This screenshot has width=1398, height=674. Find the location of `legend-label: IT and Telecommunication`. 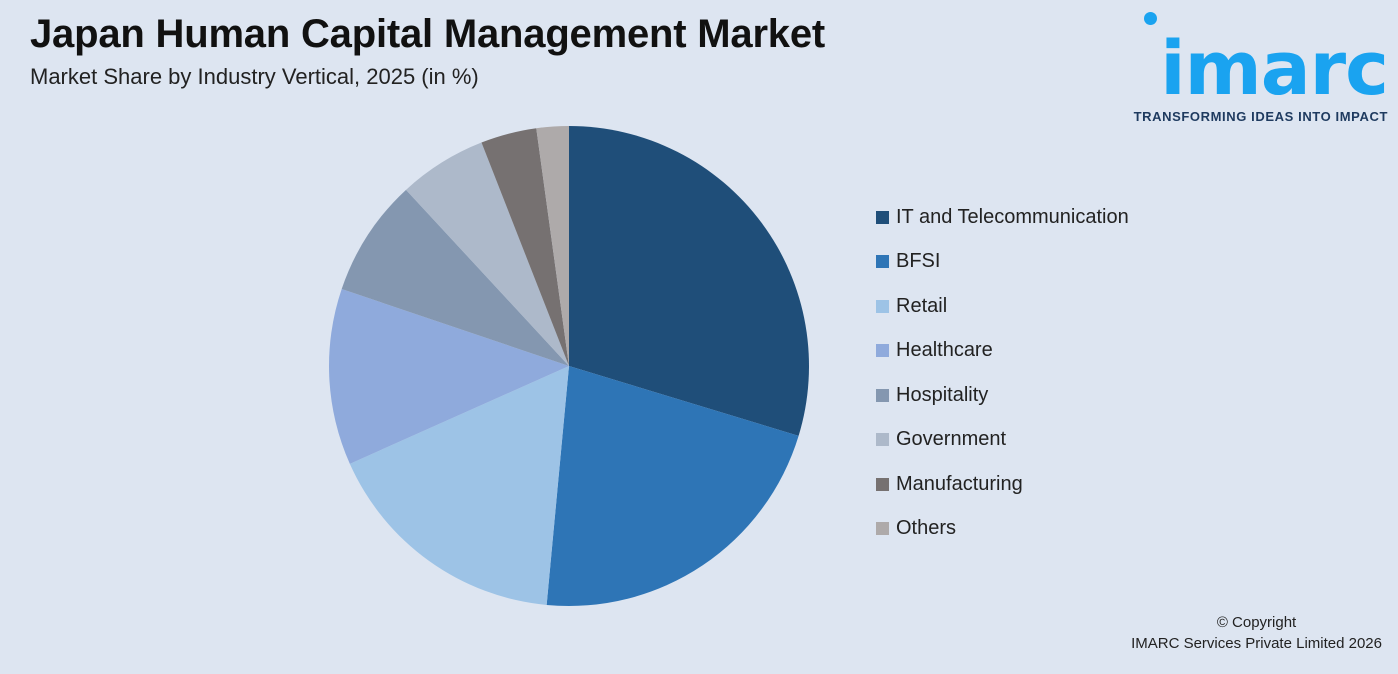

legend-label: IT and Telecommunication is located at coordinates (1012, 216).